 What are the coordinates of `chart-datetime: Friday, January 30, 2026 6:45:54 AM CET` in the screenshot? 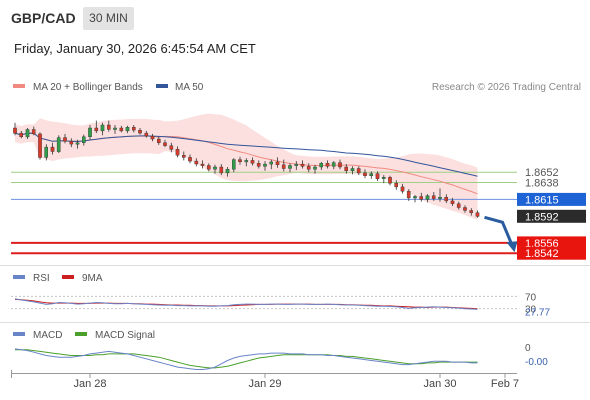 It's located at (135, 48).